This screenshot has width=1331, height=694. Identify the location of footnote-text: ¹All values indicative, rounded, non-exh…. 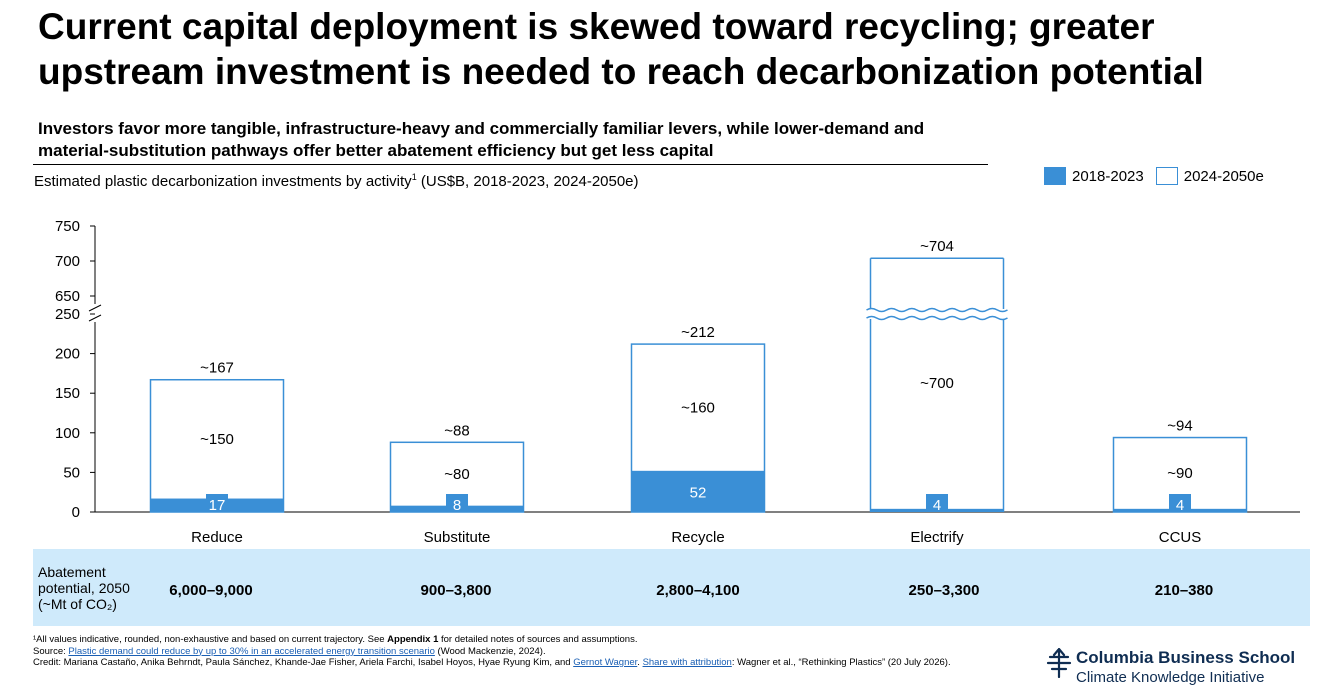
(210, 639).